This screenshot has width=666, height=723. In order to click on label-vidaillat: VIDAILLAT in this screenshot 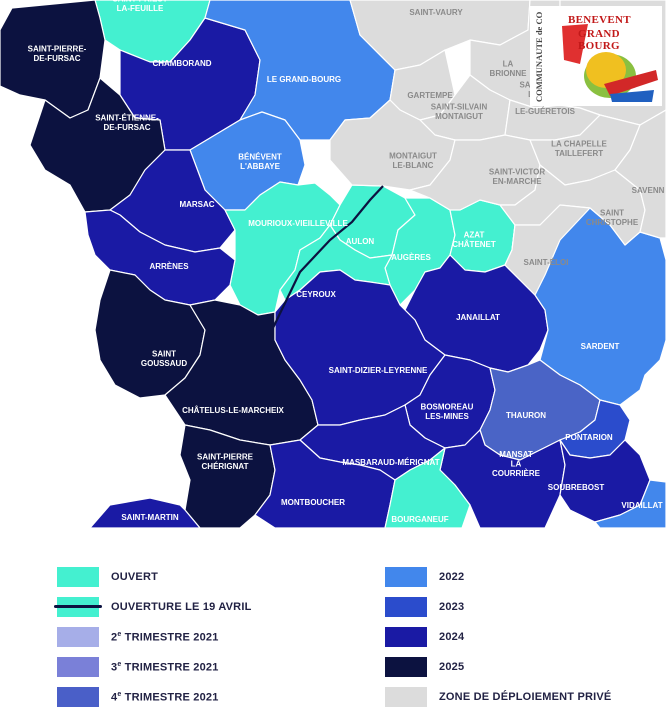, I will do `click(641, 505)`.